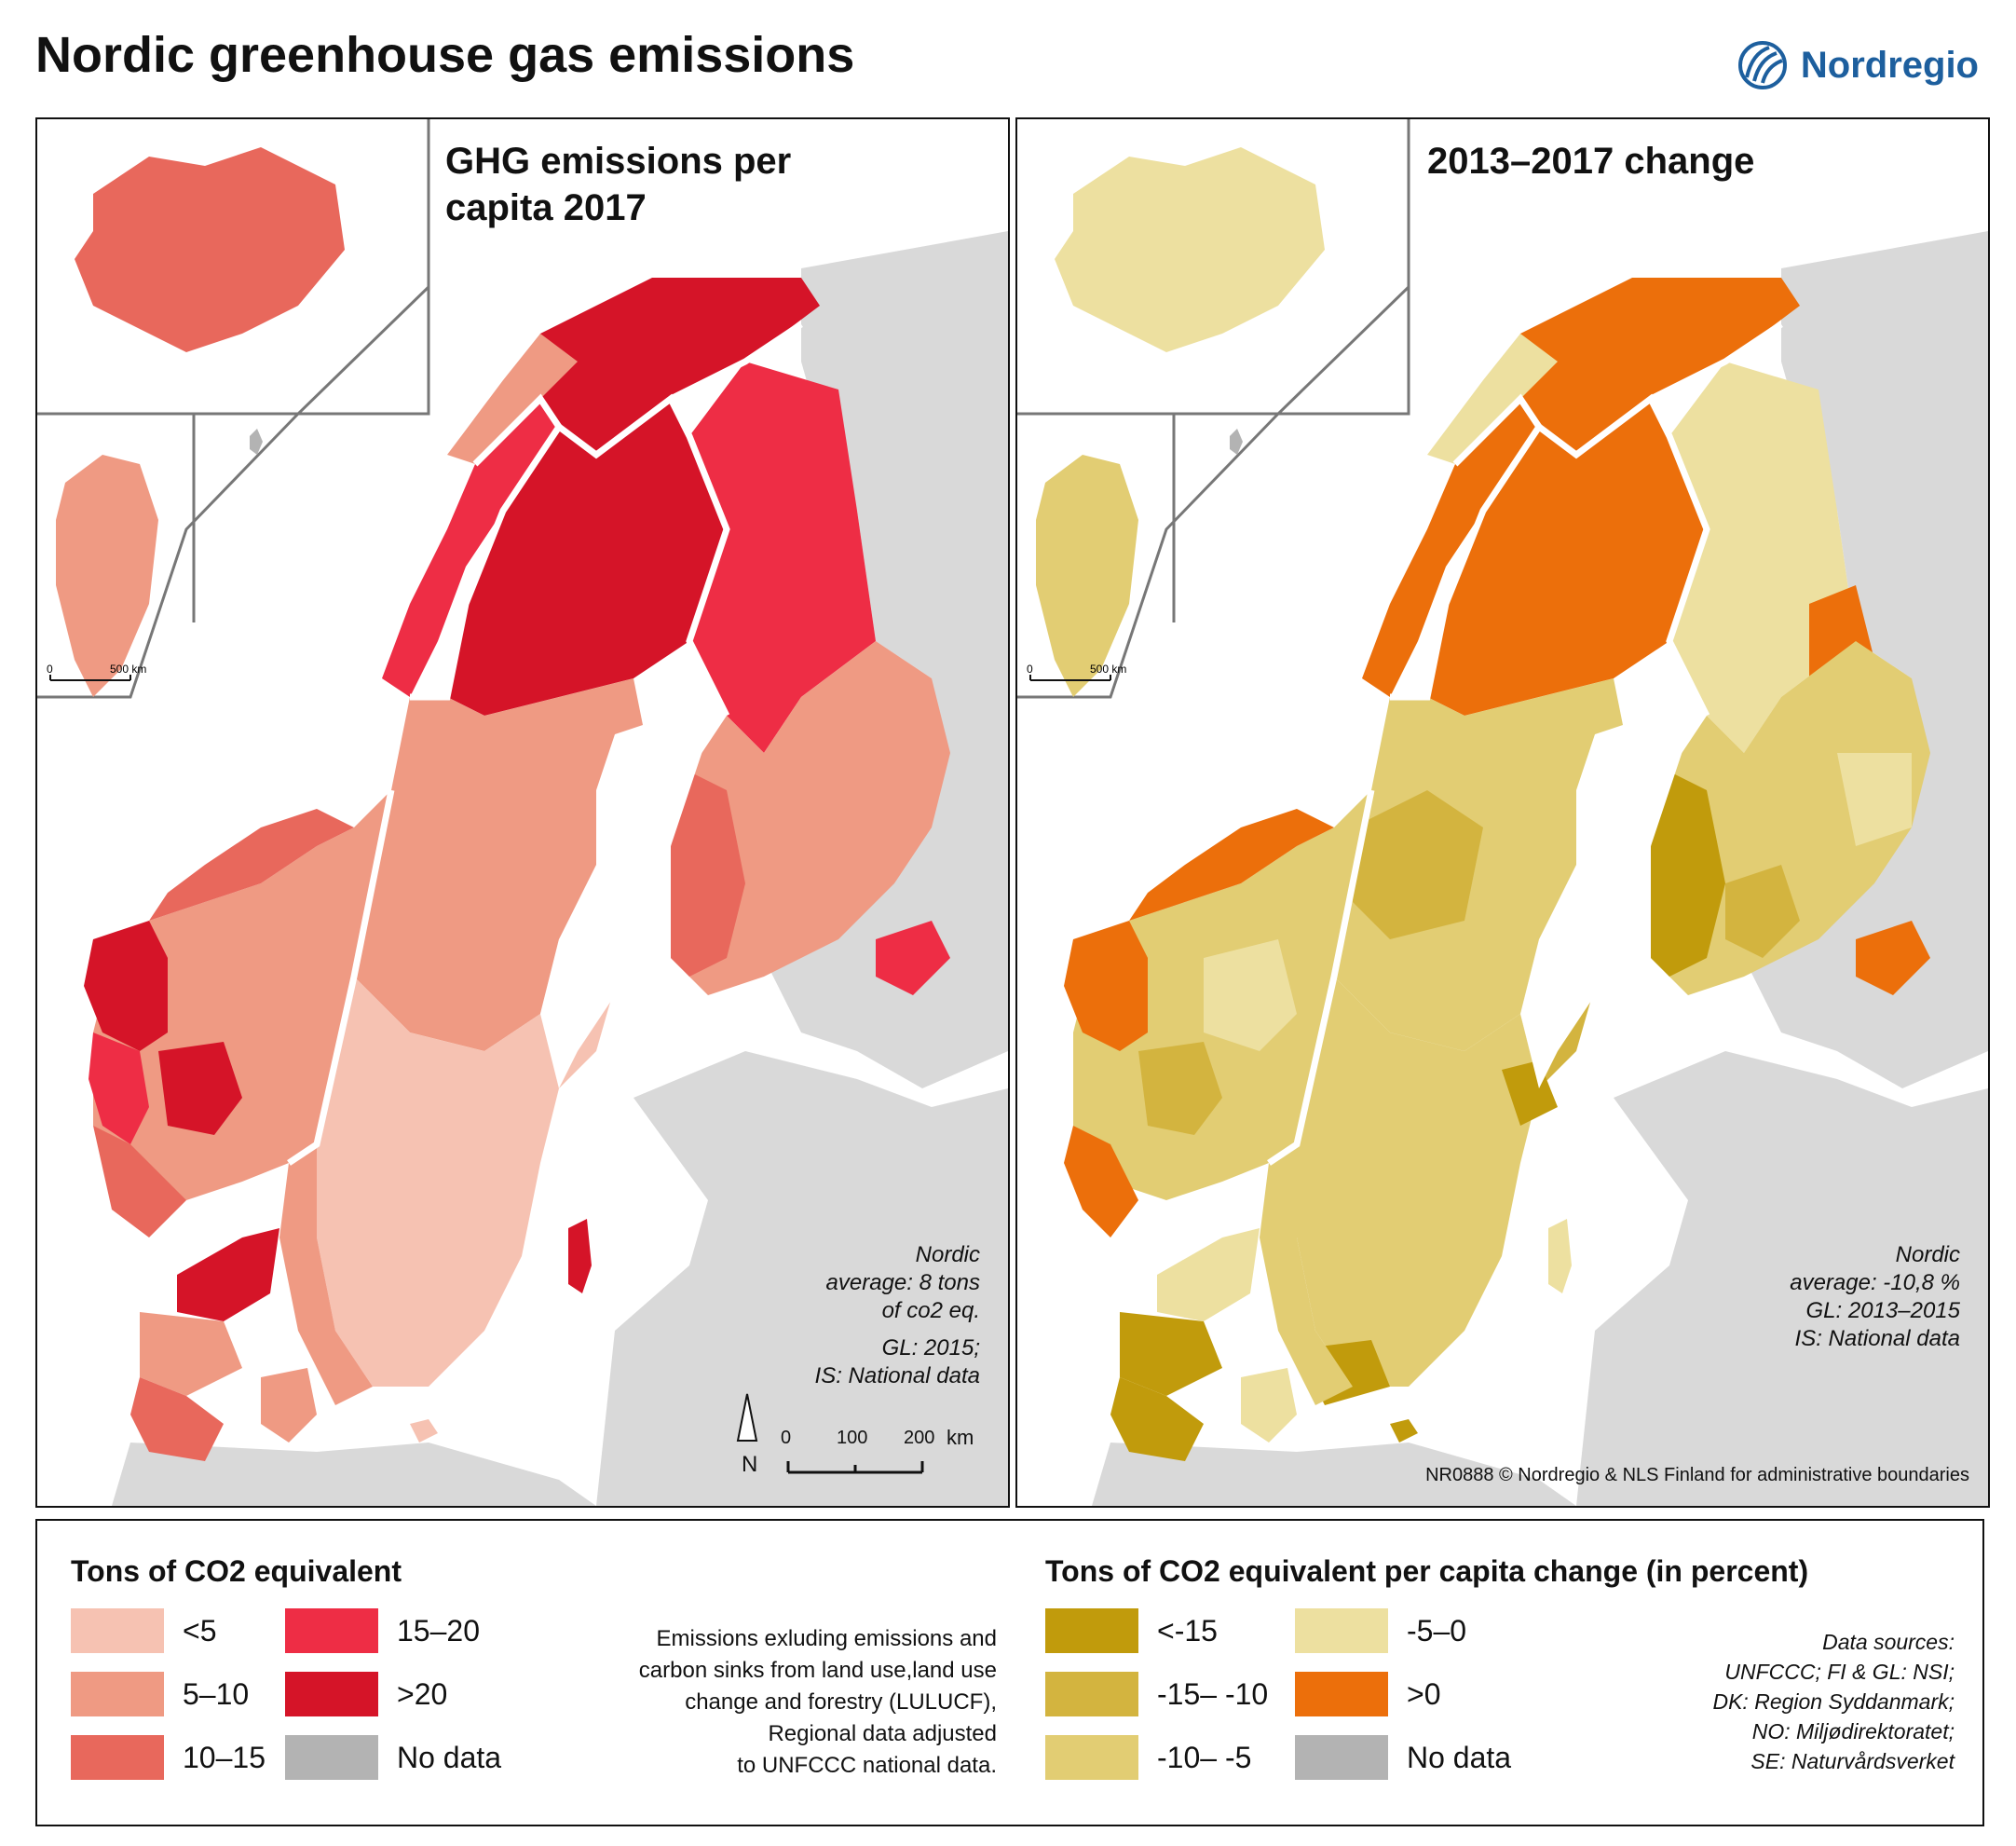 Image resolution: width=2016 pixels, height=1846 pixels. Describe the element at coordinates (882, 1733) in the screenshot. I see `legend-note-line: Regional data adjusted` at that location.